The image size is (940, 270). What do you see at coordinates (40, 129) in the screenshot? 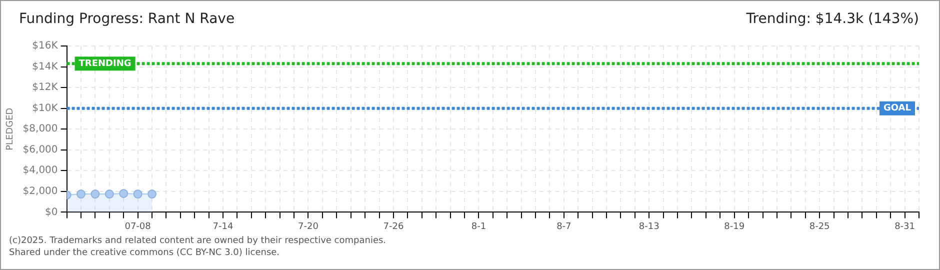
I see `y-tick-label: $8,000` at bounding box center [40, 129].